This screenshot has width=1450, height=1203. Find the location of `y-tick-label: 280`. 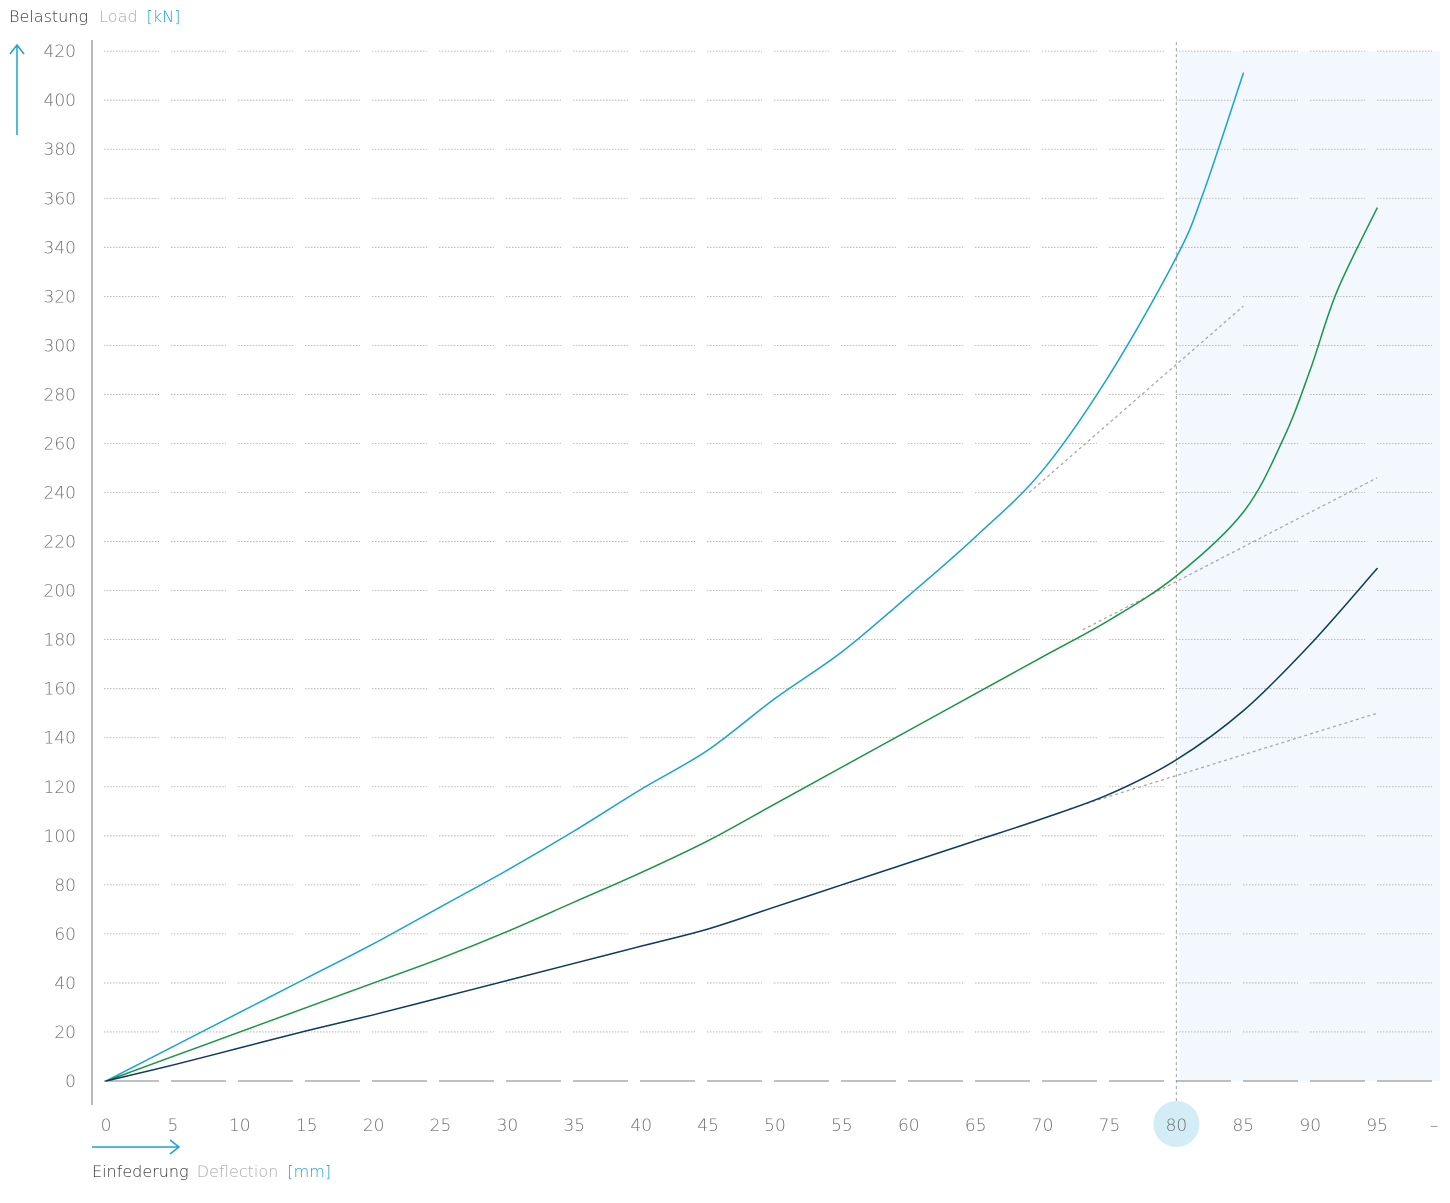

y-tick-label: 280 is located at coordinates (60, 395).